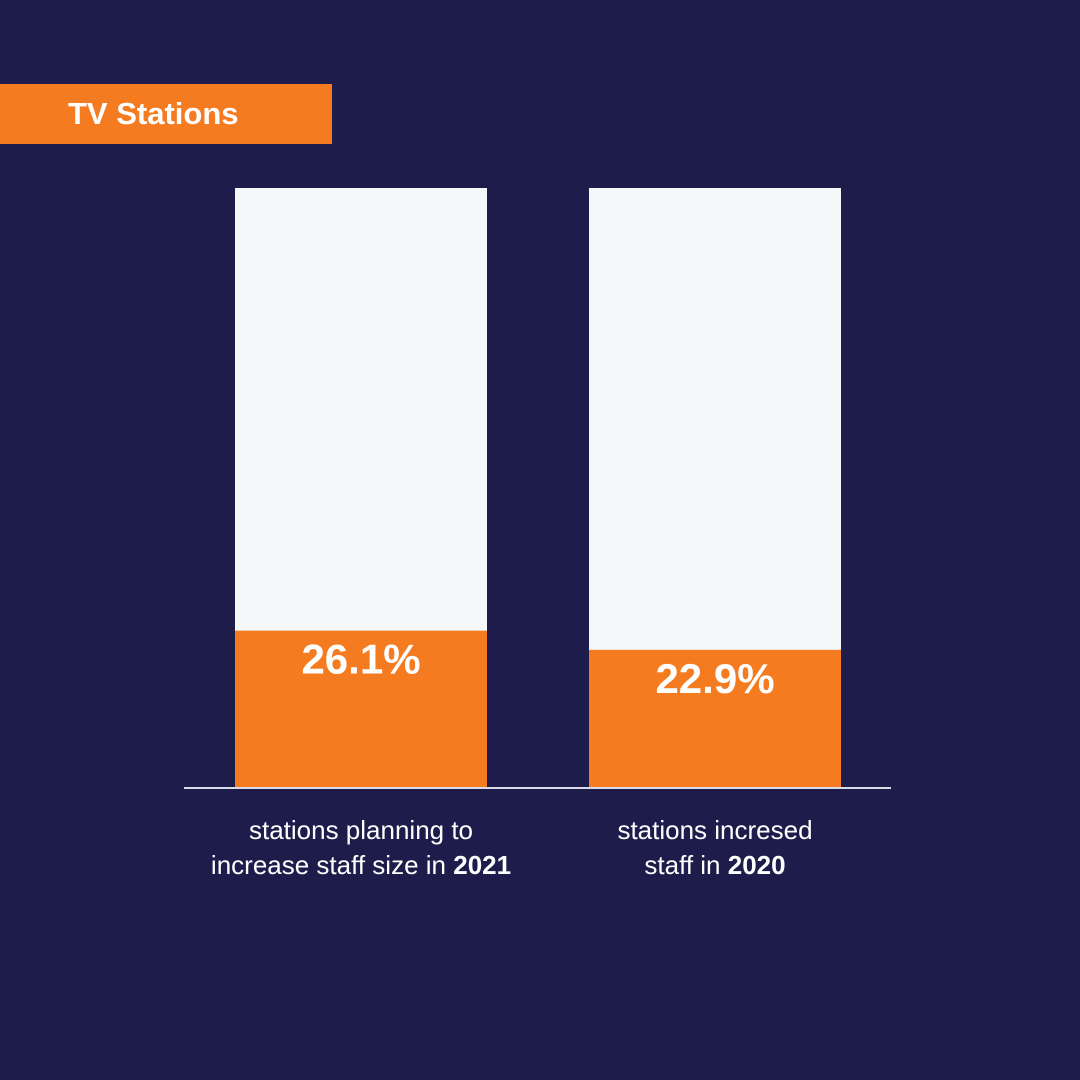 This screenshot has width=1080, height=1080. What do you see at coordinates (715, 830) in the screenshot?
I see `category-label-2020-line1: stations incresed` at bounding box center [715, 830].